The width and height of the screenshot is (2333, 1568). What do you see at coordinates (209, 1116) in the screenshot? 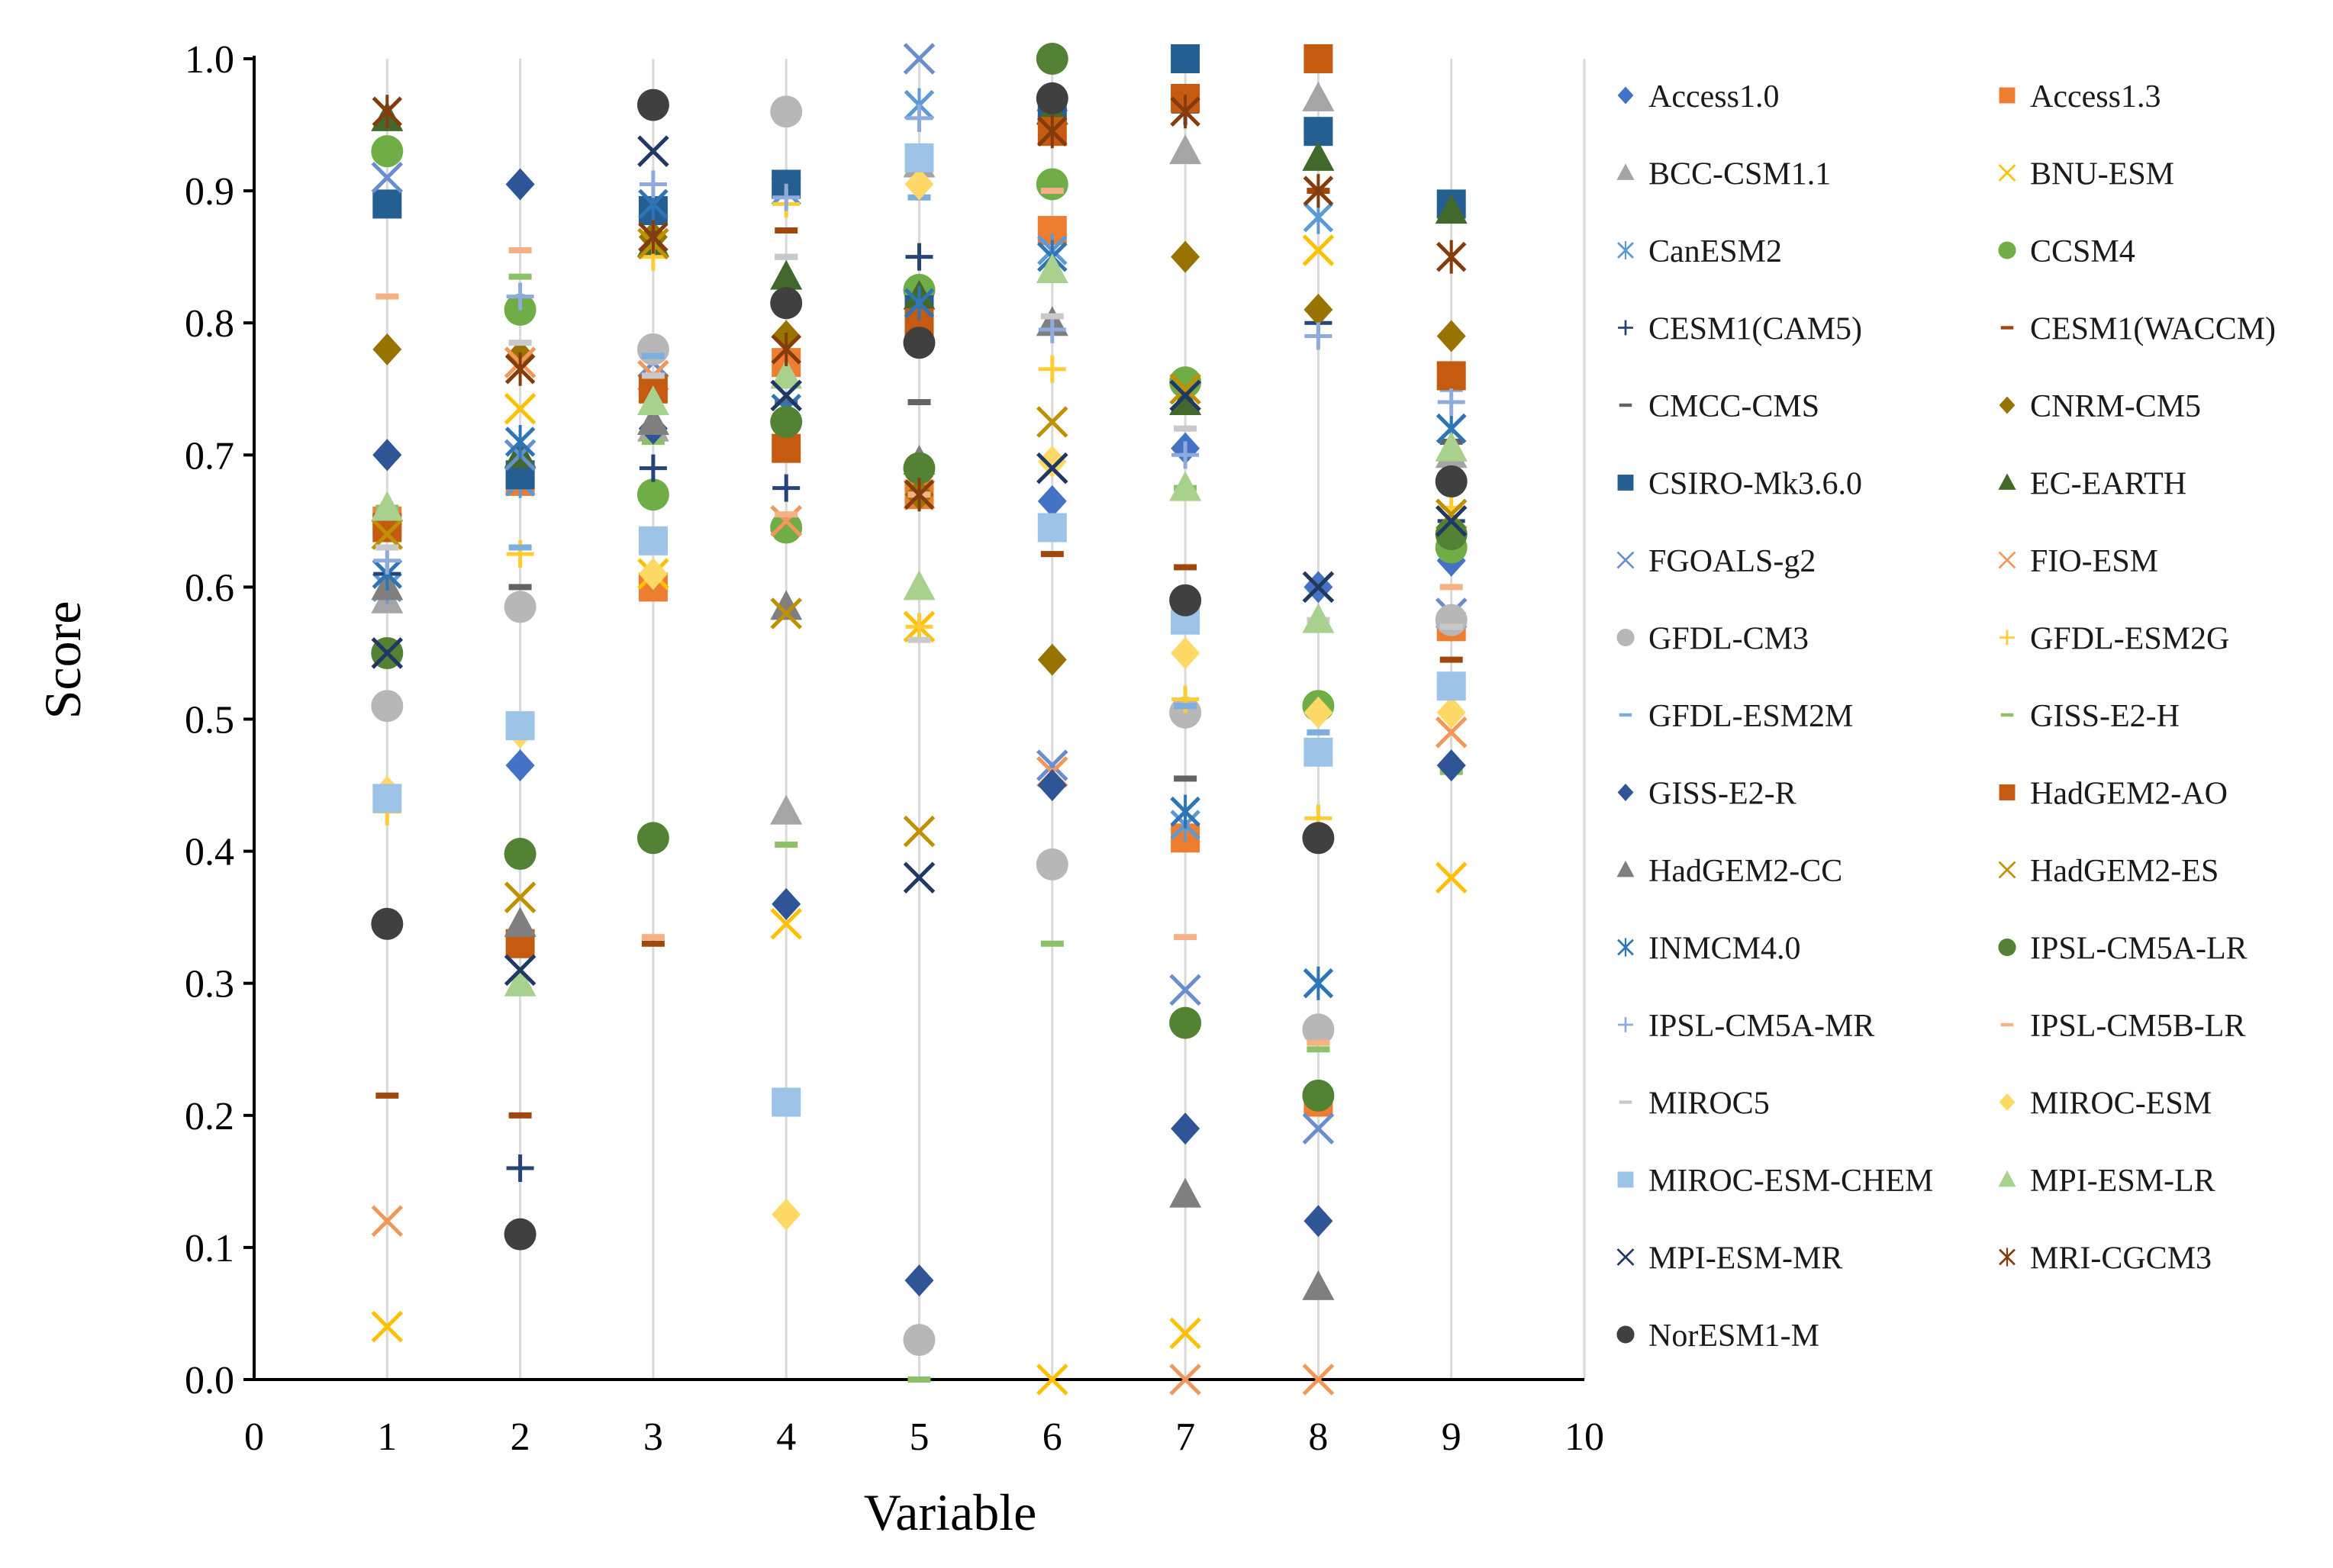
I see `y-tick-label: 0.2` at bounding box center [209, 1116].